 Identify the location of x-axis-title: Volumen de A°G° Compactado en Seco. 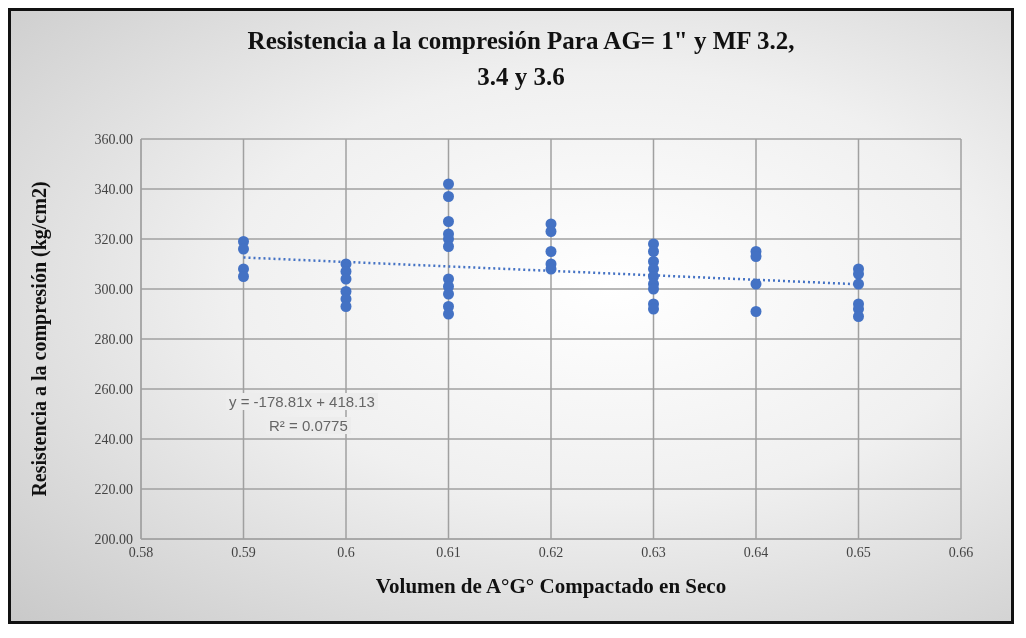
(551, 586).